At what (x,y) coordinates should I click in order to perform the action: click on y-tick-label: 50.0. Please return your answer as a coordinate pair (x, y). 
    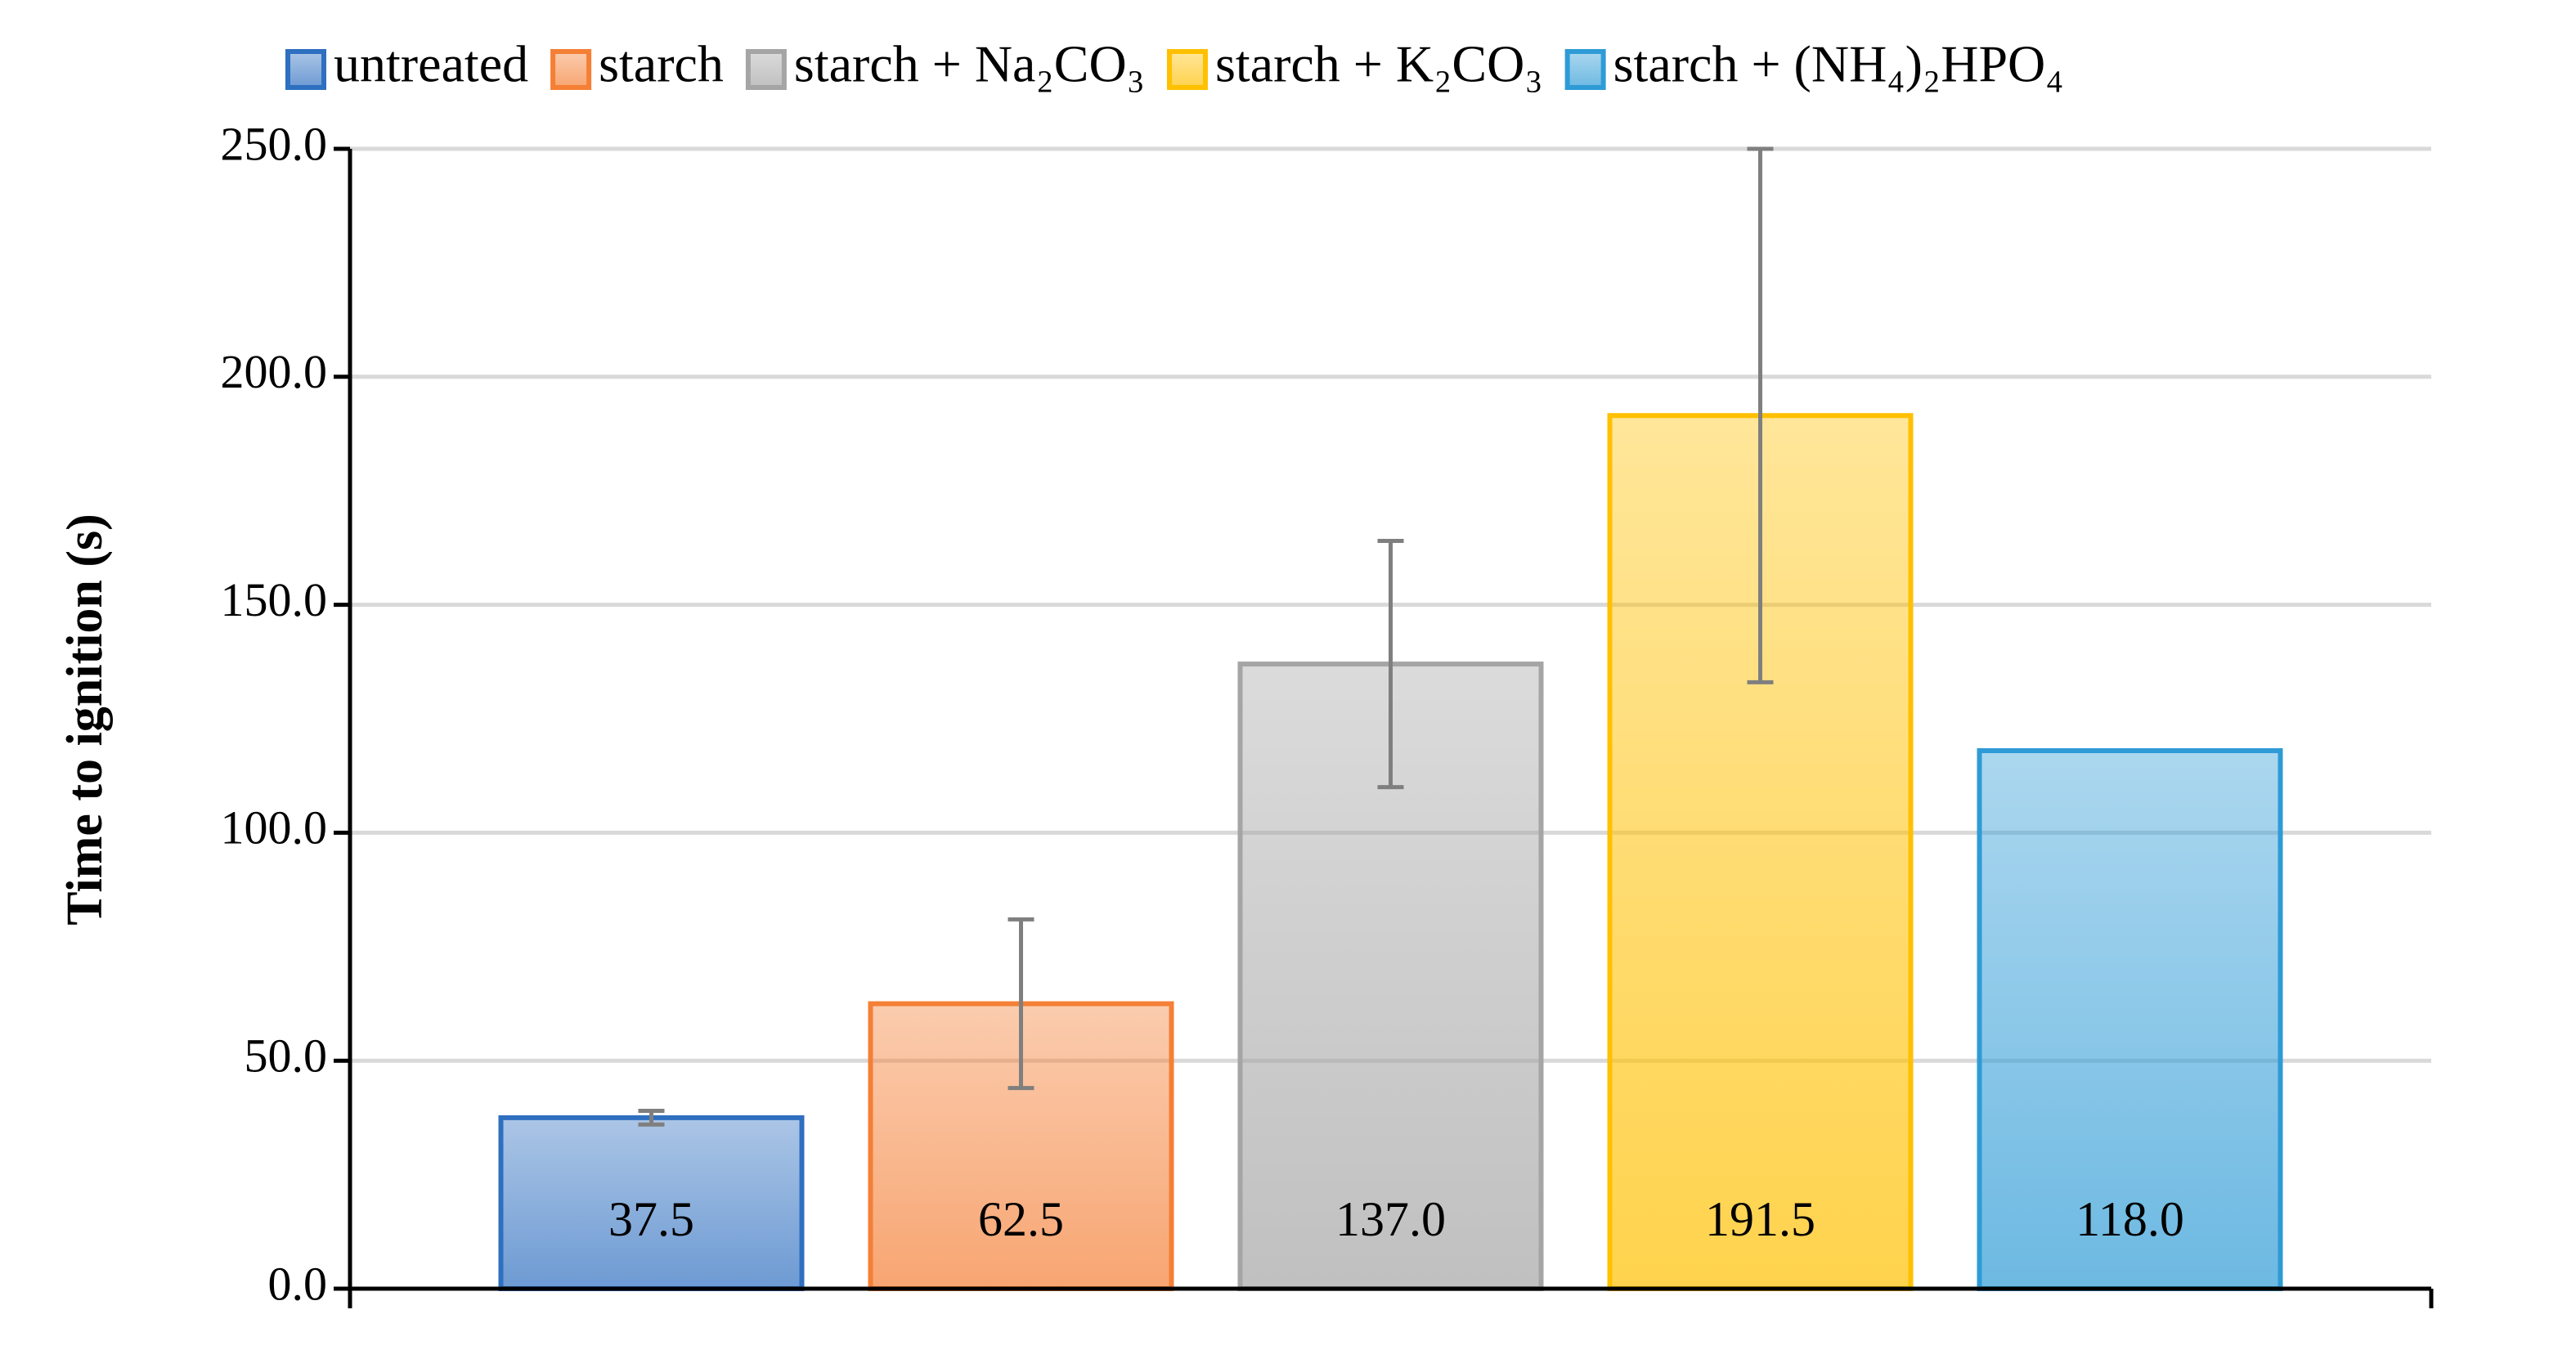
    Looking at the image, I should click on (287, 1056).